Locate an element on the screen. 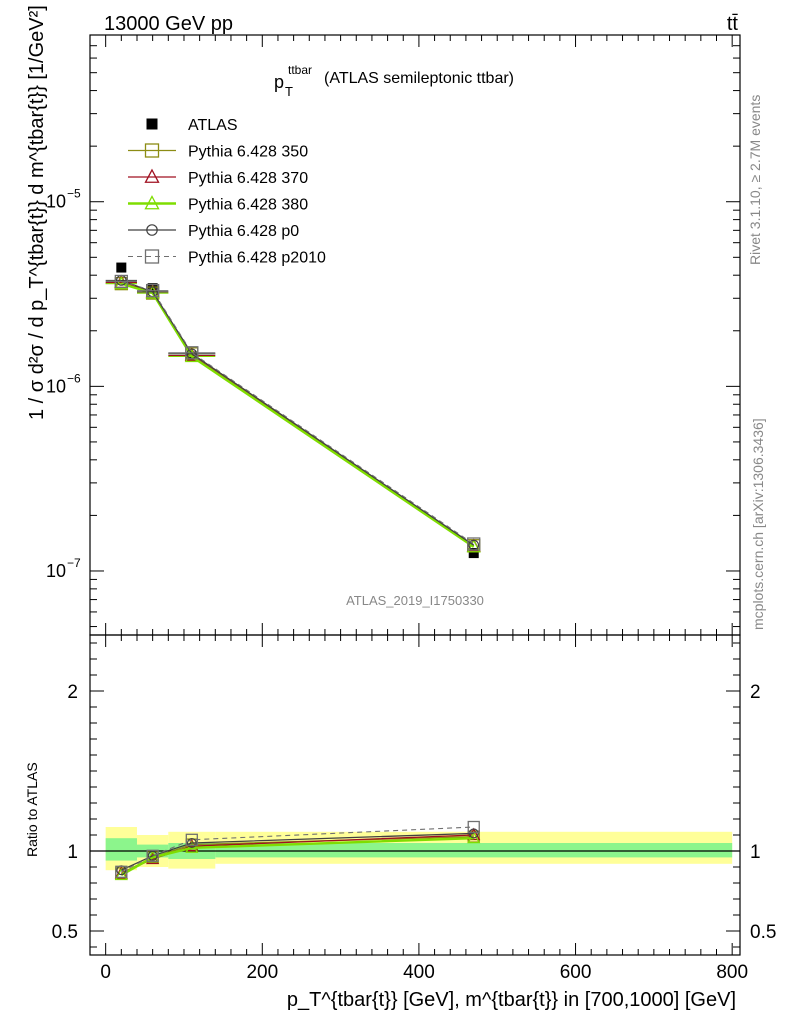 This screenshot has width=786, height=1024. x-tick-label: 0 is located at coordinates (105, 972).